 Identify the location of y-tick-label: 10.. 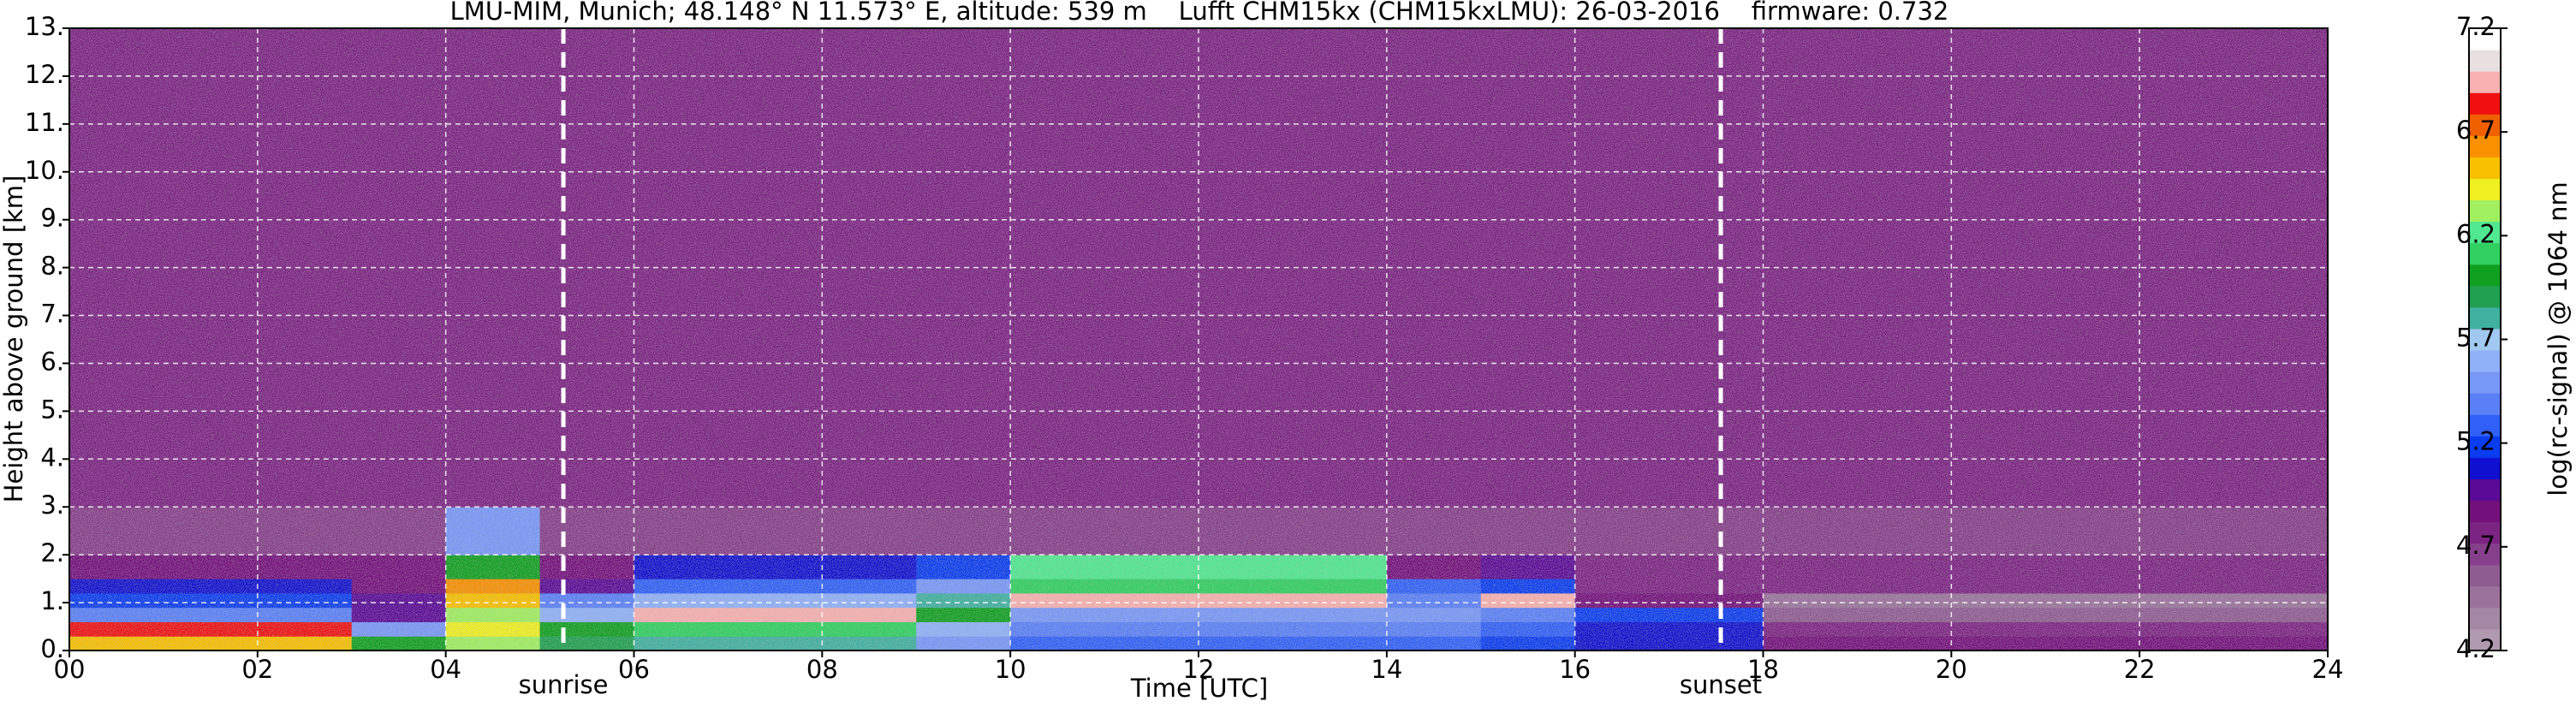
(44, 170).